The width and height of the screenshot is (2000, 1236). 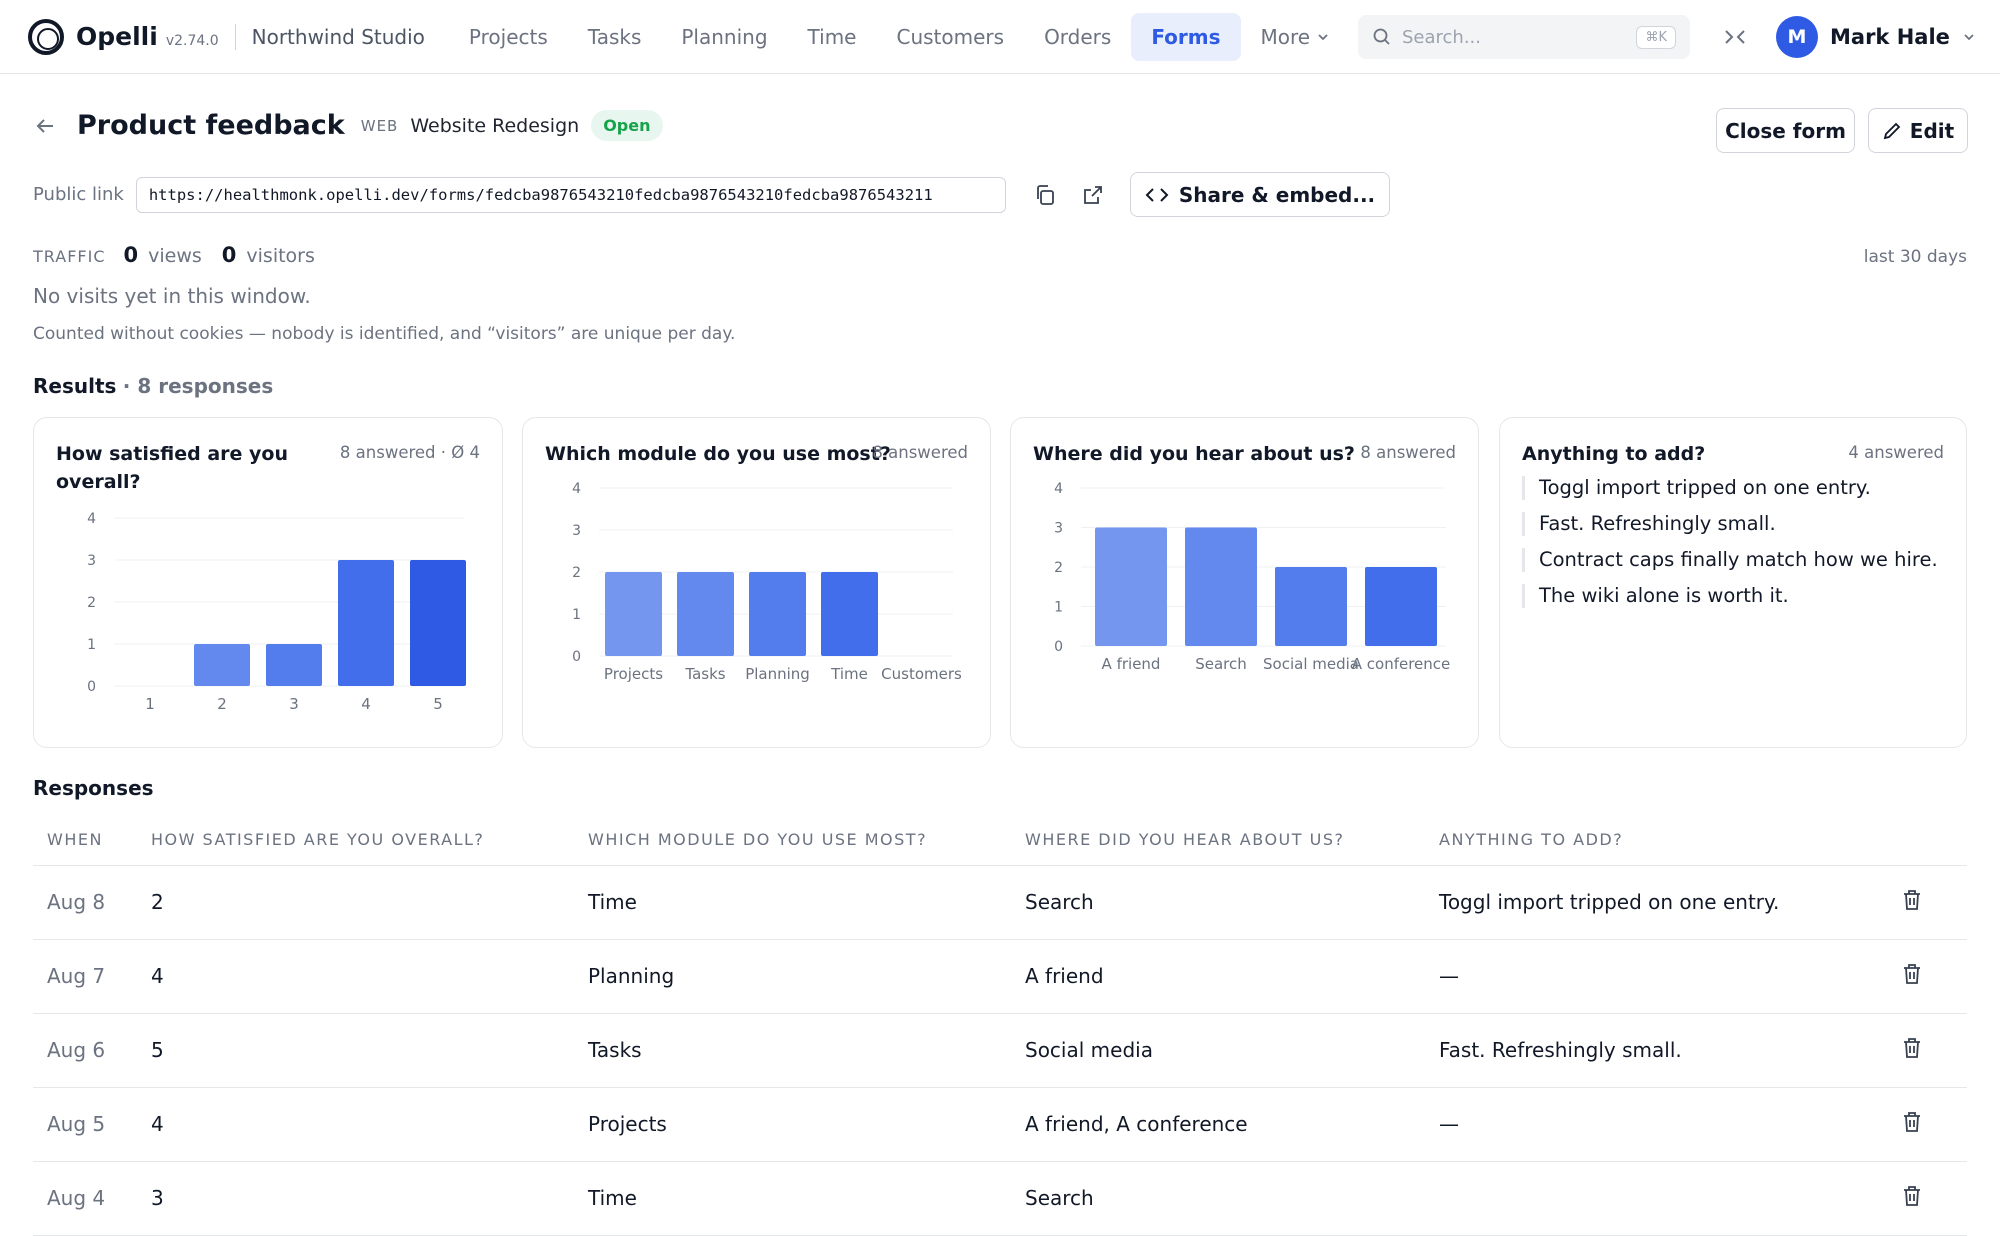 I want to click on column-header: WHICH MODULE DO YOU USE MOST?, so click(x=792, y=840).